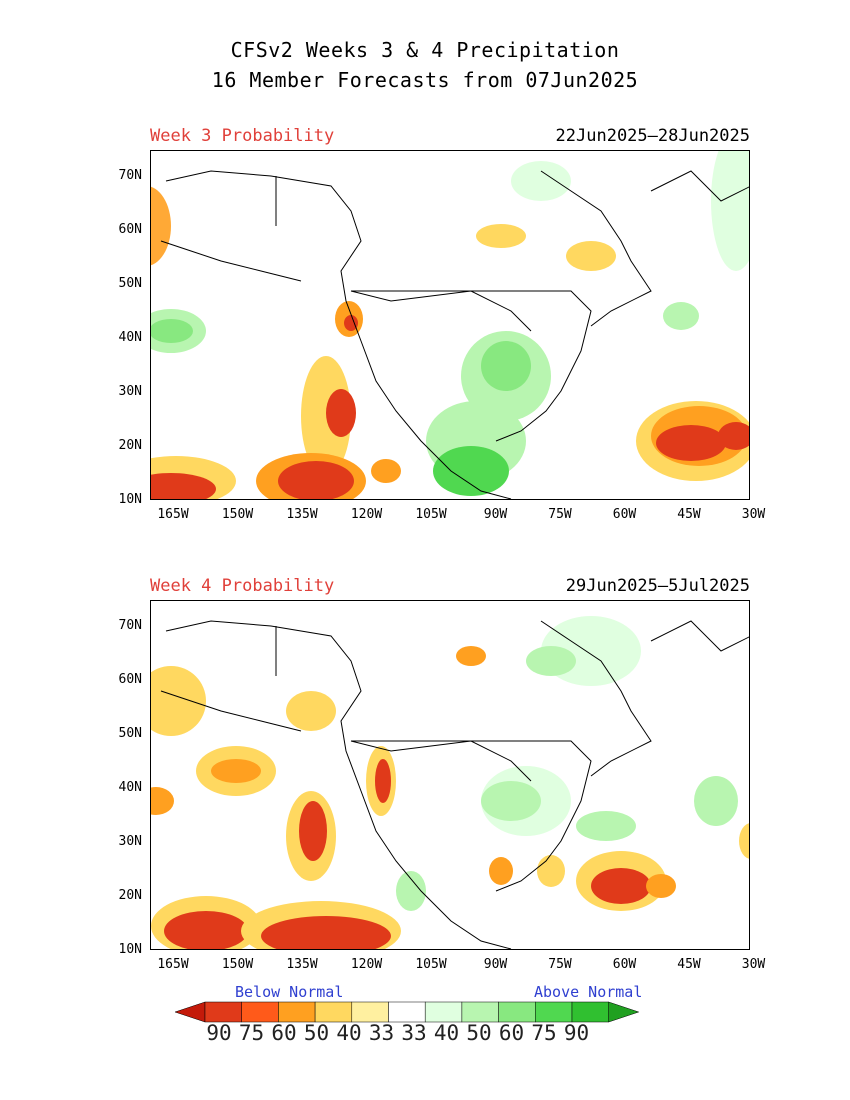  I want to click on lat-tick-p1: 70N, so click(130, 175).